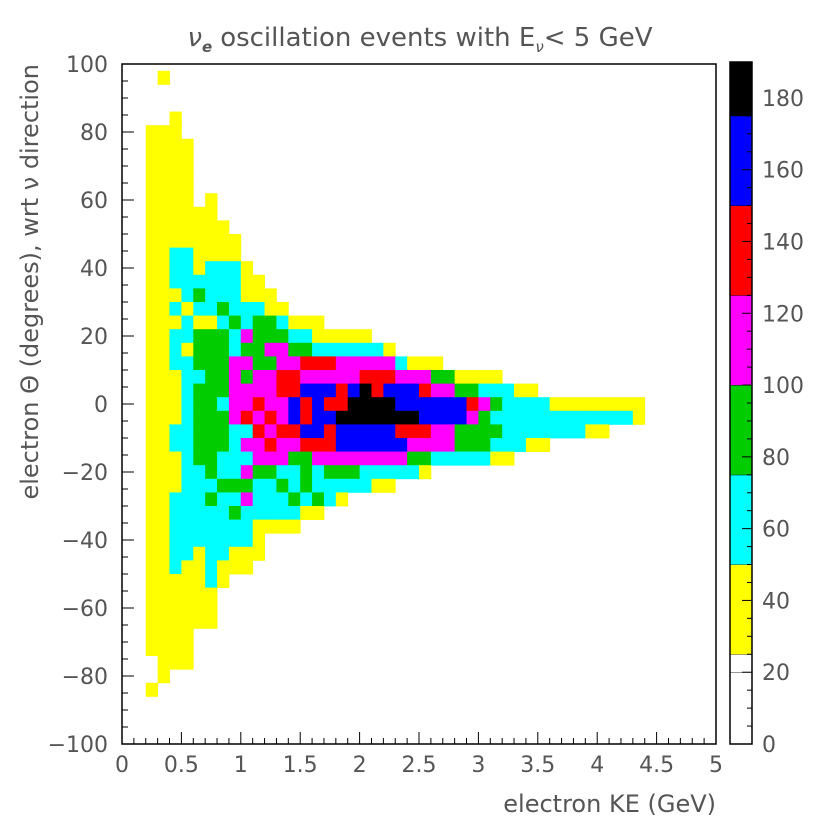 The image size is (817, 825). Describe the element at coordinates (419, 765) in the screenshot. I see `x-tick-label: 2.5` at that location.